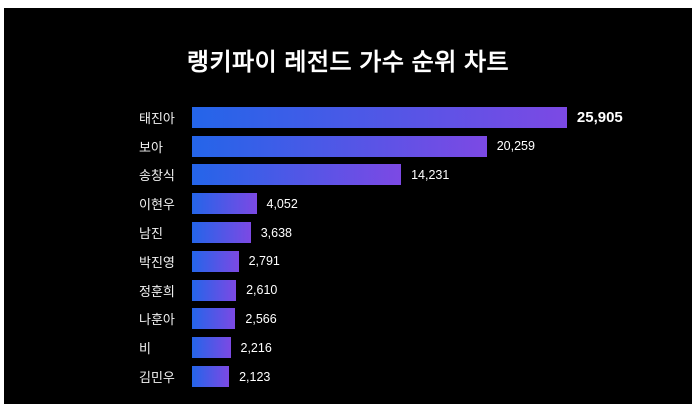 This screenshot has width=700, height=420. What do you see at coordinates (276, 232) in the screenshot?
I see `value-label: 3,638` at bounding box center [276, 232].